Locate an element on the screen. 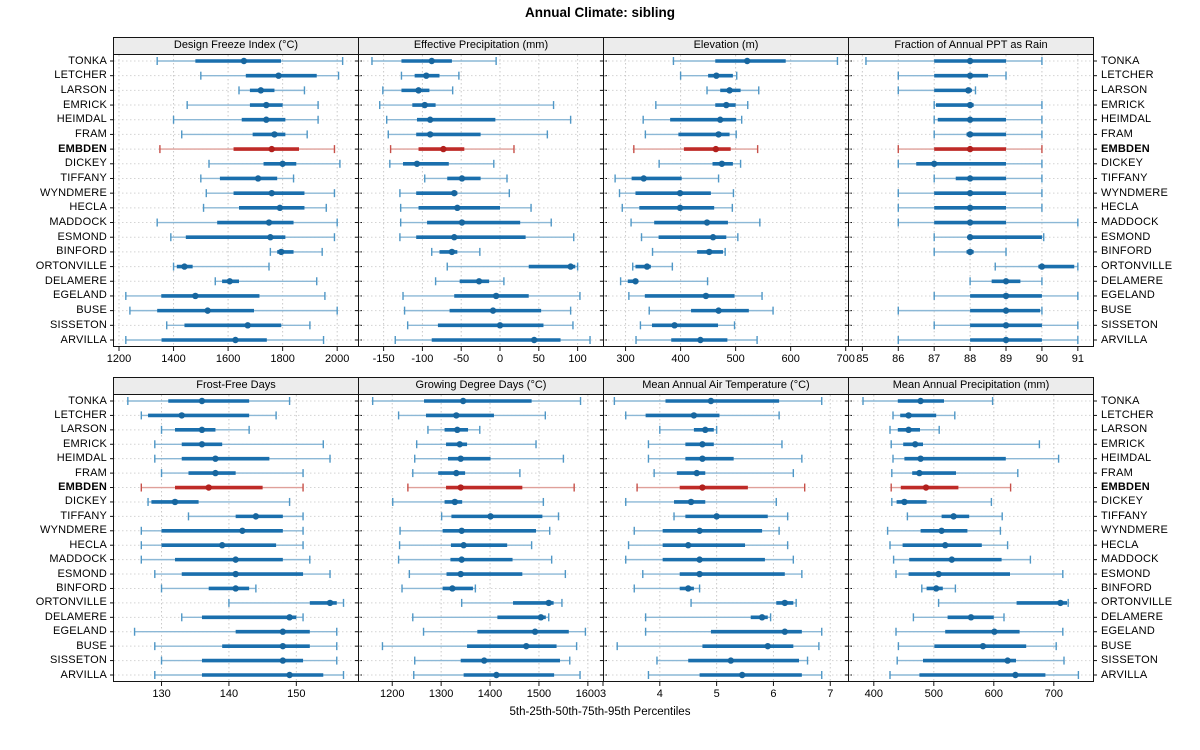 The height and width of the screenshot is (750, 1200). panel-plot-design-freeze-index: 1200 1400 1600 1800 2000 is located at coordinates (234, 209).